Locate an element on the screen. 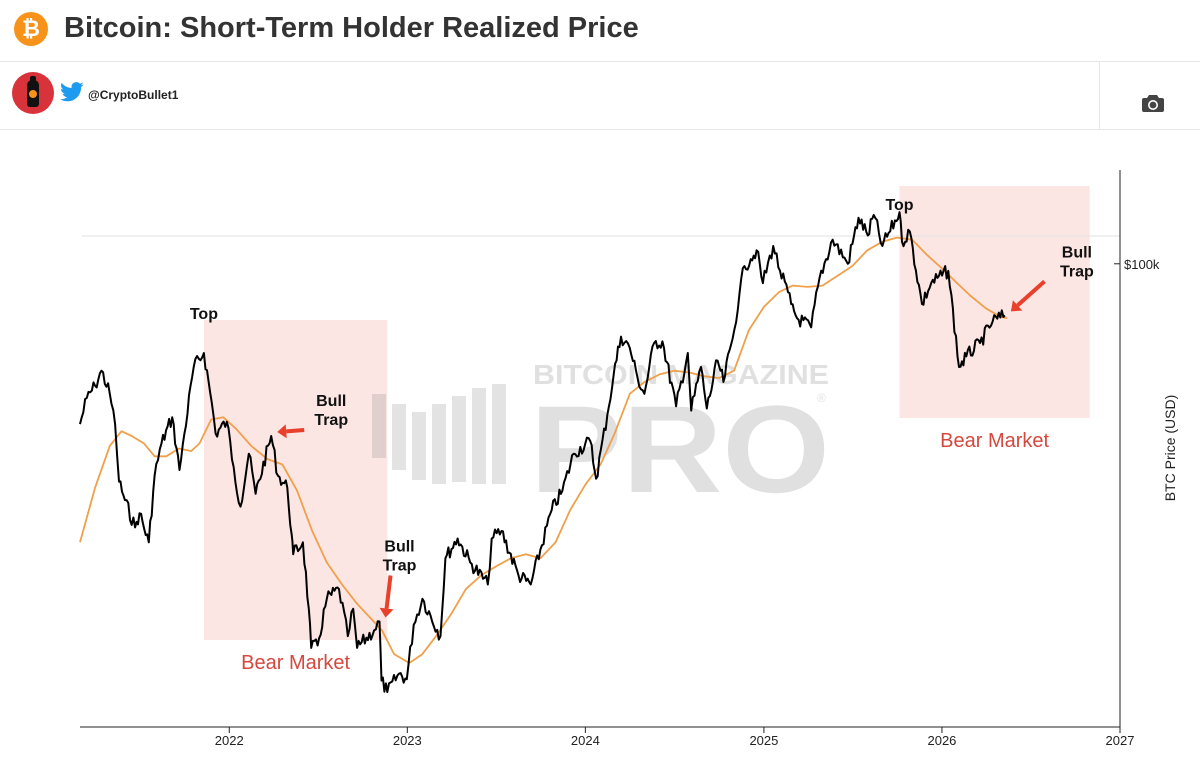  x-tick-label: 2024 is located at coordinates (585, 740).